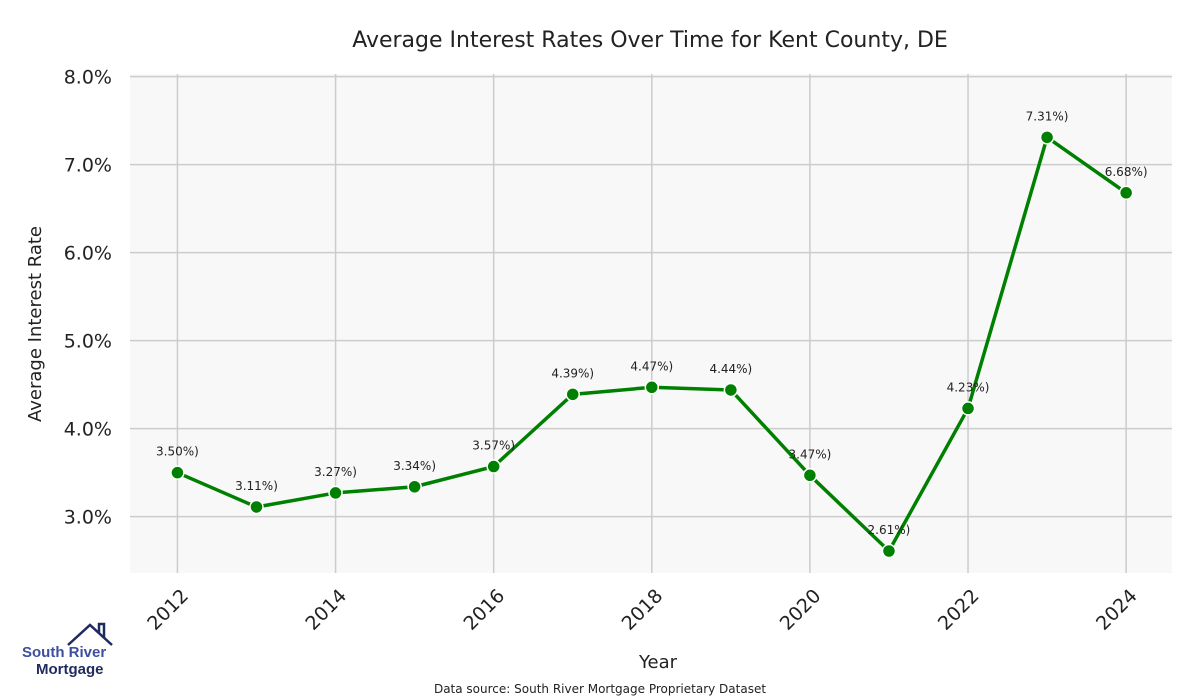 The image size is (1200, 700). I want to click on x-tick-label: 2014, so click(326, 610).